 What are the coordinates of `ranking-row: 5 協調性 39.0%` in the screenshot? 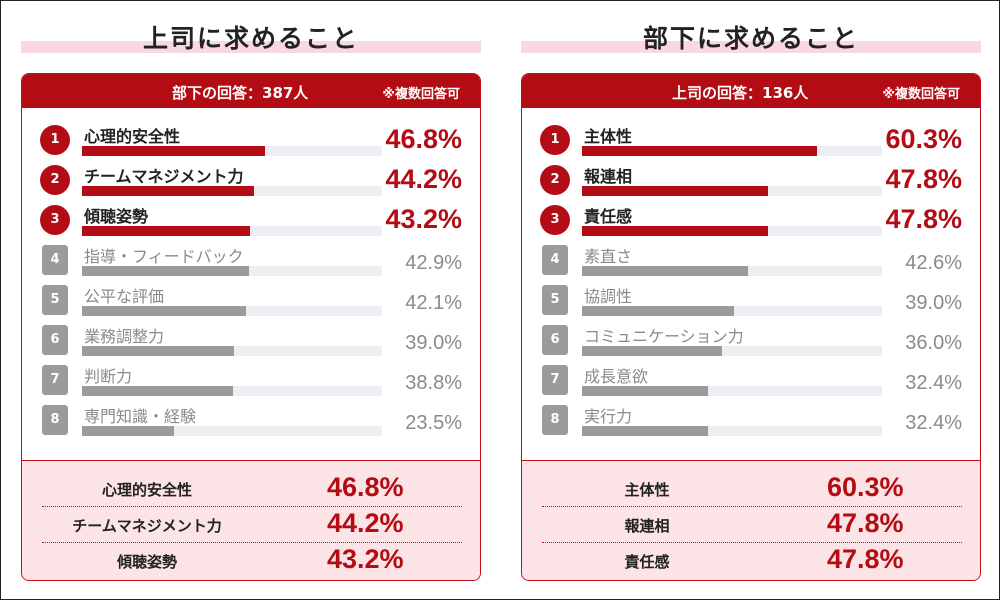 It's located at (751, 302).